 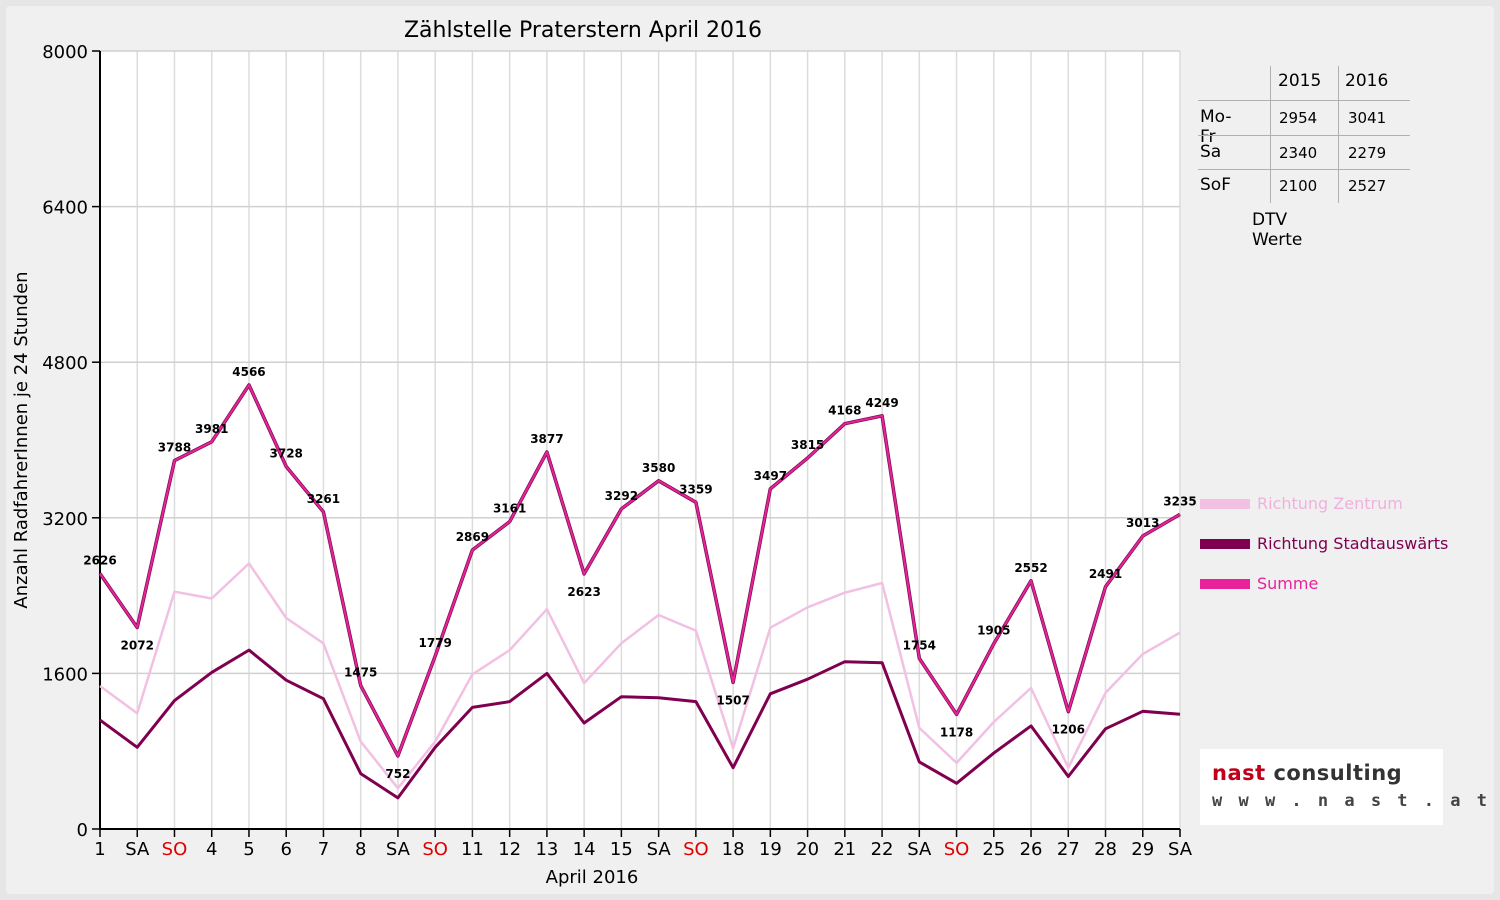 I want to click on series-line-stadtauswaerts, so click(x=640, y=724).